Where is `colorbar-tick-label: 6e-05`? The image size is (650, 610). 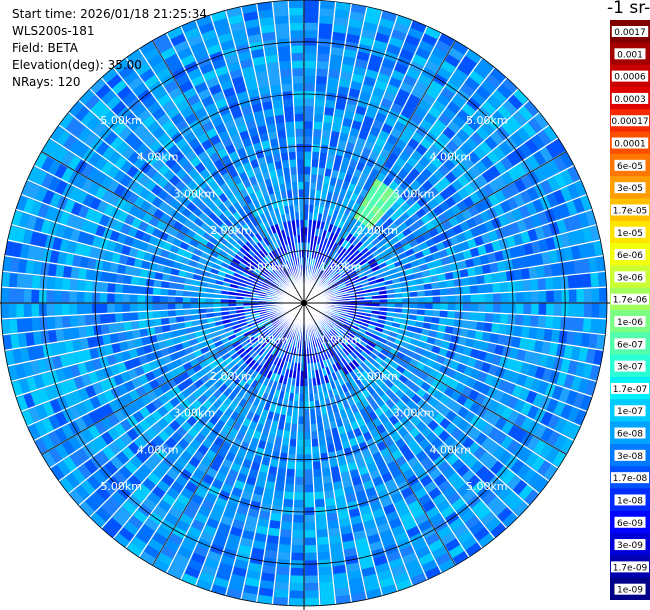
colorbar-tick-label: 6e-05 is located at coordinates (630, 167).